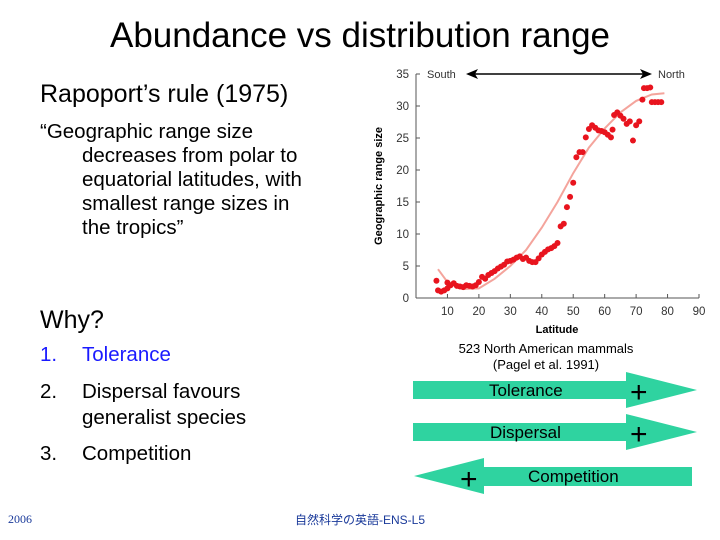  I want to click on quote-line: smallest range sizes in, so click(186, 203).